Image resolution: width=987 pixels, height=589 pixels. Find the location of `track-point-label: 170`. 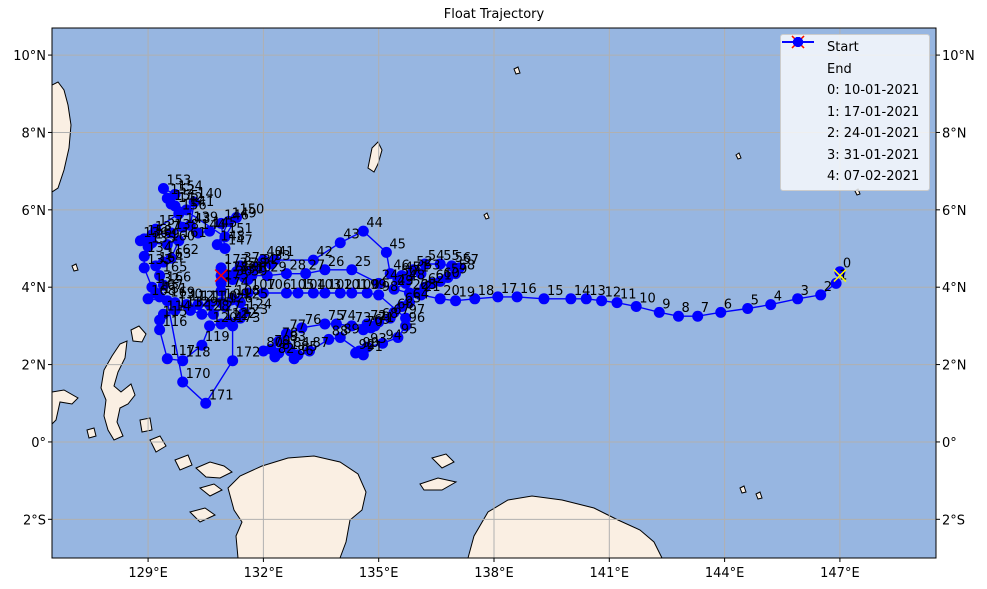

track-point-label: 170 is located at coordinates (198, 374).